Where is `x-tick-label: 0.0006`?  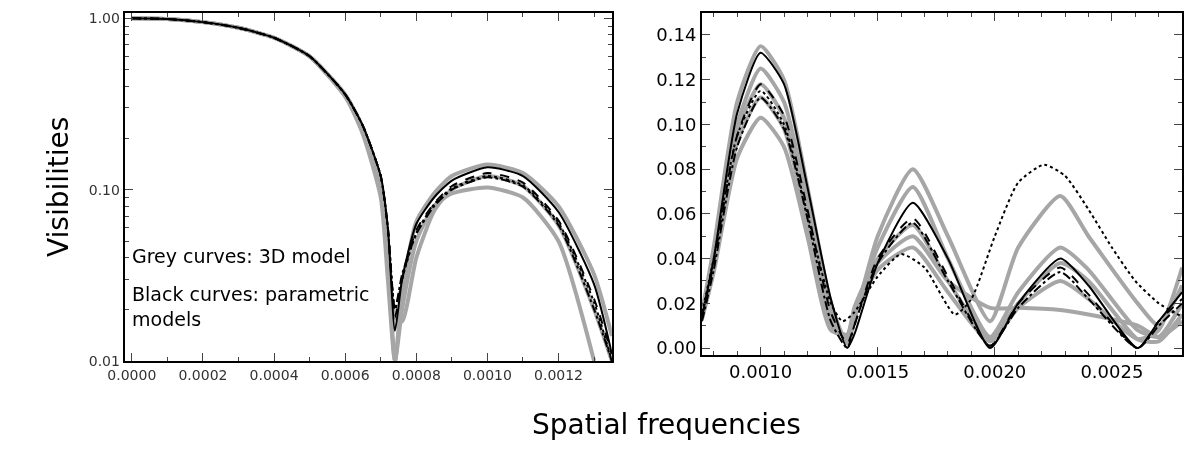 x-tick-label: 0.0006 is located at coordinates (345, 374).